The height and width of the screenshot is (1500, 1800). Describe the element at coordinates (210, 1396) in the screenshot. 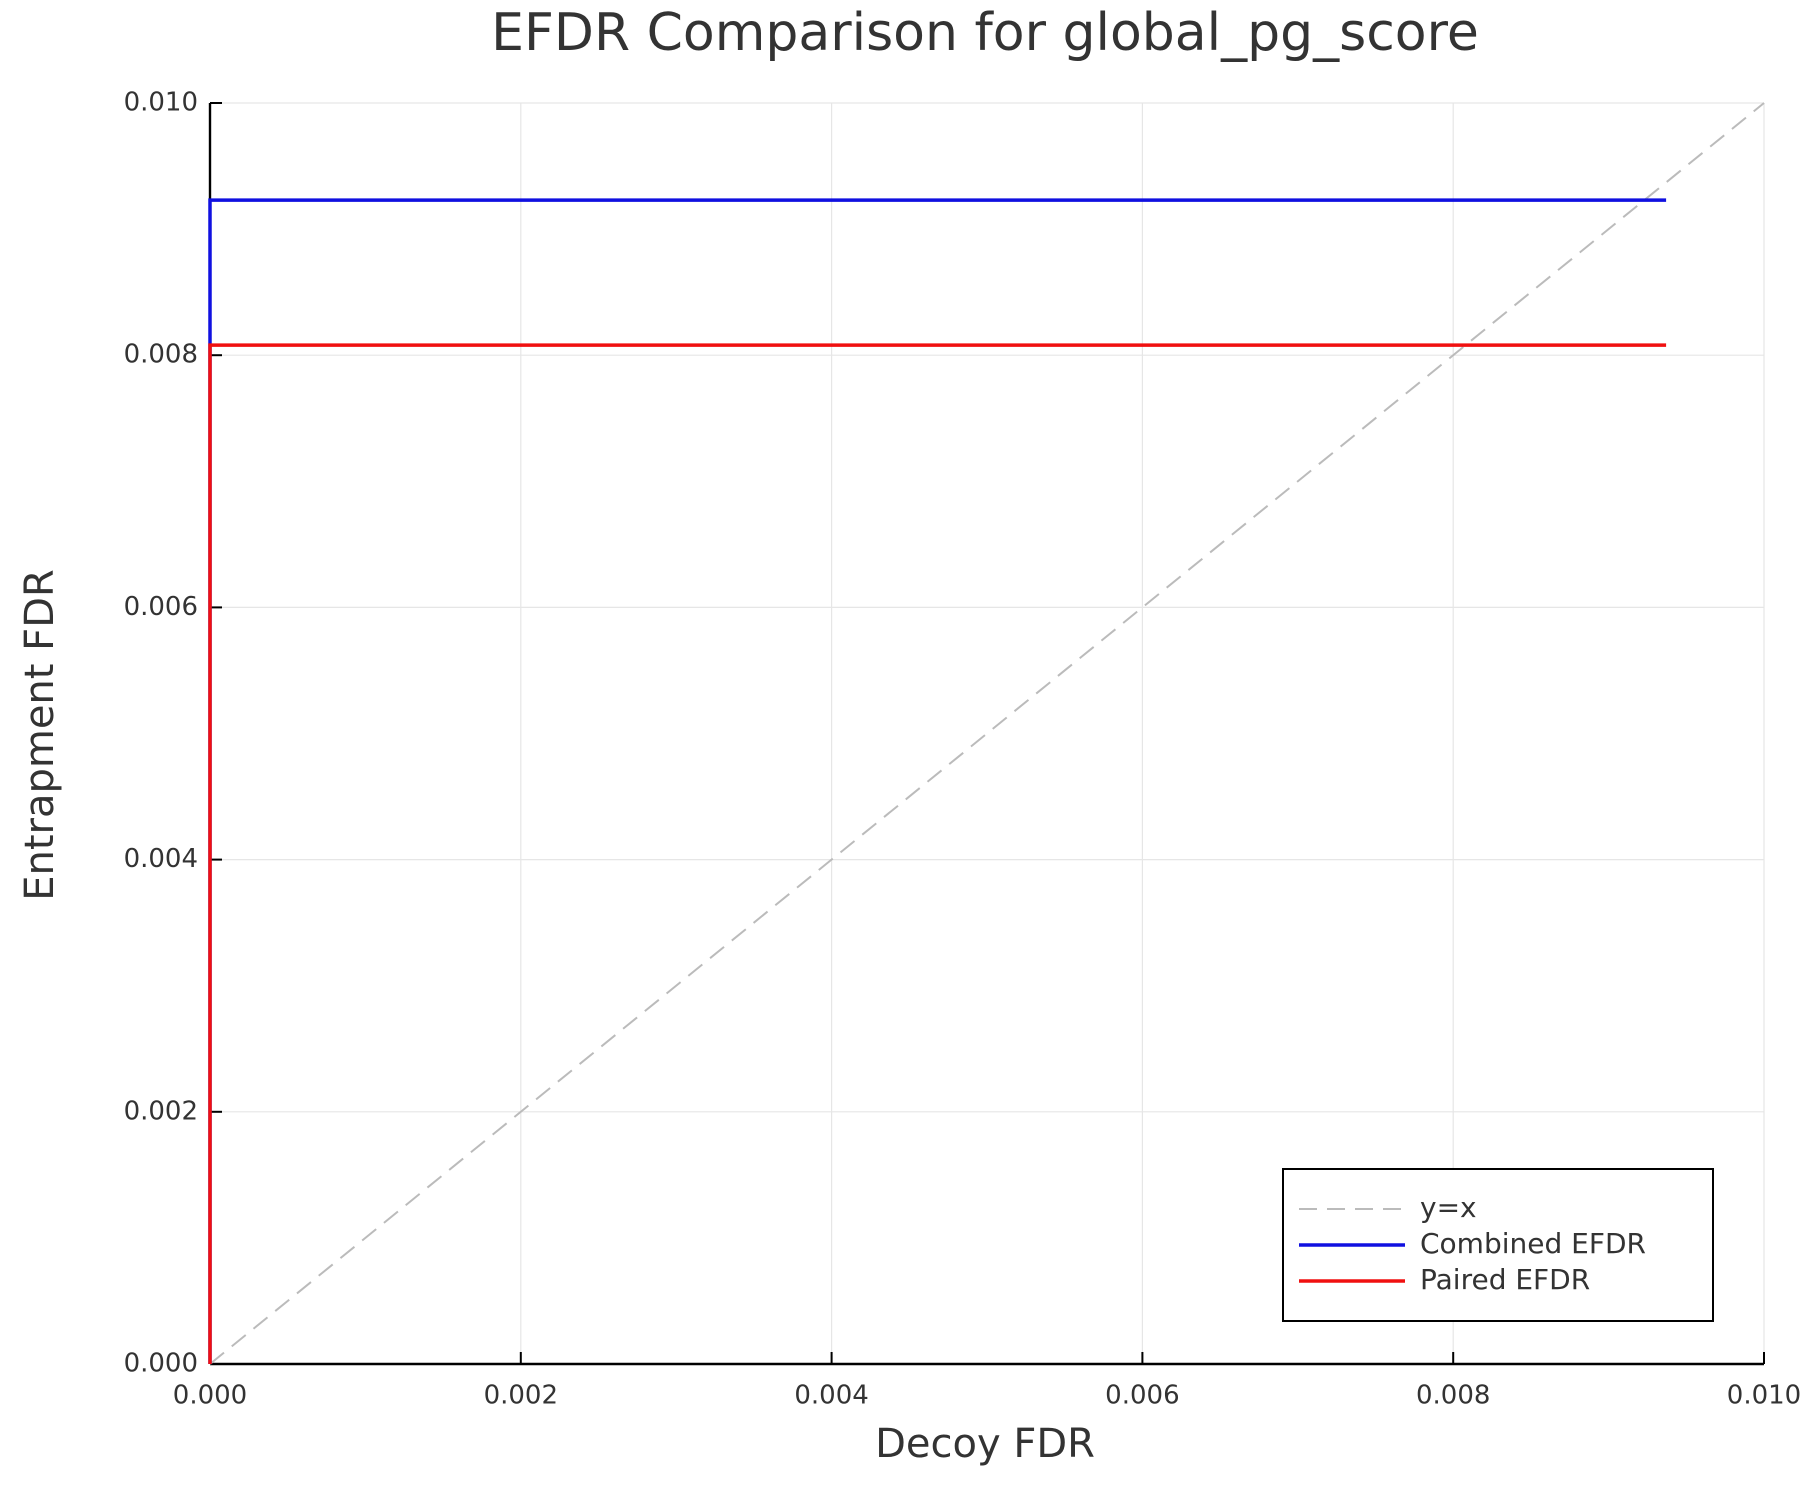

I see `x-tick-label: 0.000` at that location.